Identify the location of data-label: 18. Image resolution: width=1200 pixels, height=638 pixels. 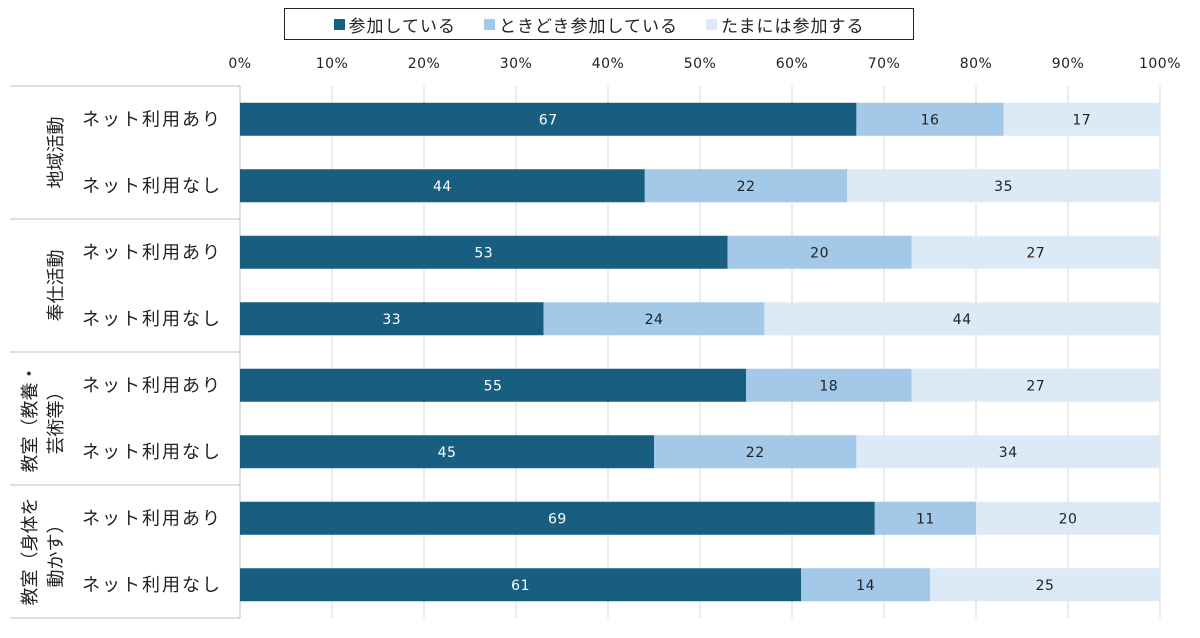
(828, 386).